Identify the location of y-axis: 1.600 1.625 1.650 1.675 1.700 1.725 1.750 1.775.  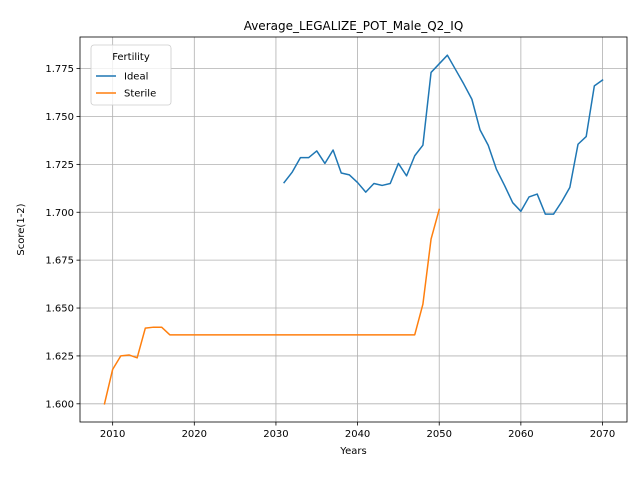
(62, 237).